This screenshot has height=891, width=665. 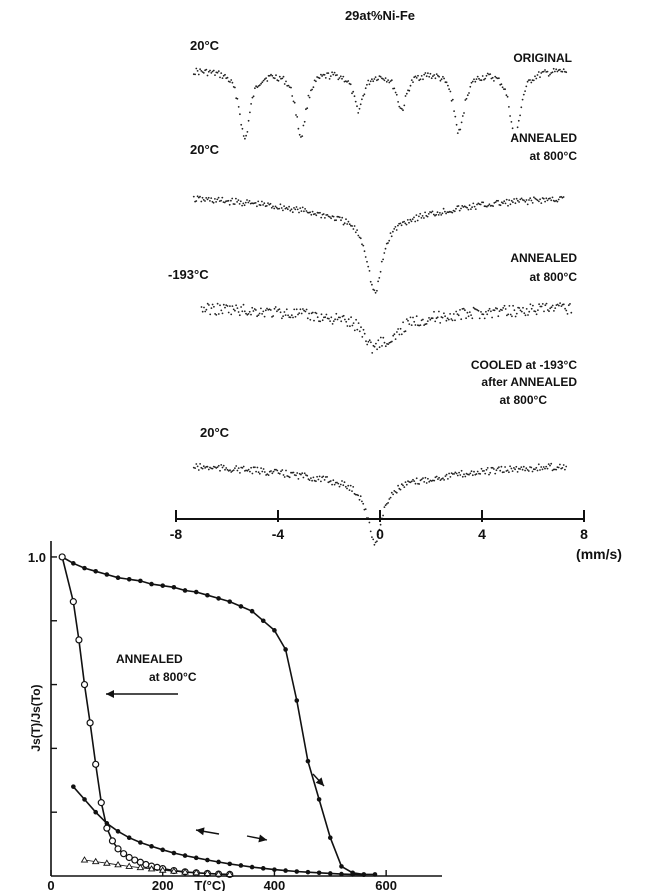 What do you see at coordinates (176, 534) in the screenshot?
I see `spectra-tick-label: -8` at bounding box center [176, 534].